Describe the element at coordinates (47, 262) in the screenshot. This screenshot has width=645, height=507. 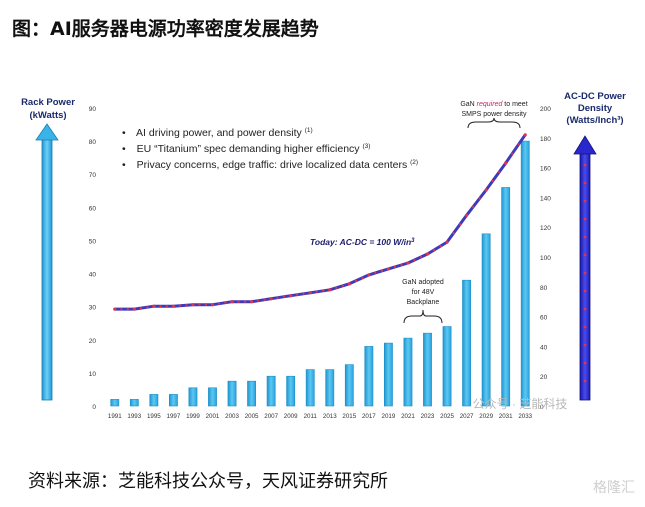
I see `left-arrow` at that location.